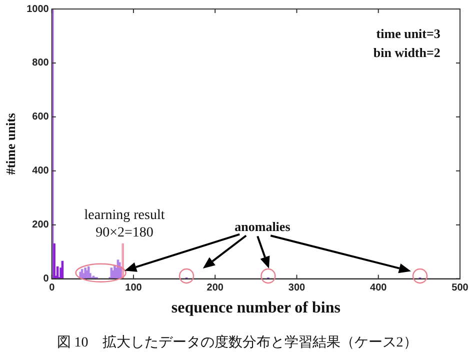 Image resolution: width=474 pixels, height=352 pixels. What do you see at coordinates (215, 288) in the screenshot?
I see `x-tick-label: 200` at bounding box center [215, 288].